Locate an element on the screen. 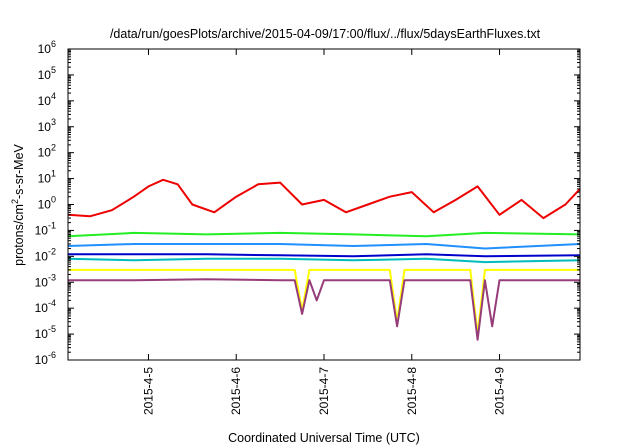  y-tick-label: 10² is located at coordinates (47, 151).